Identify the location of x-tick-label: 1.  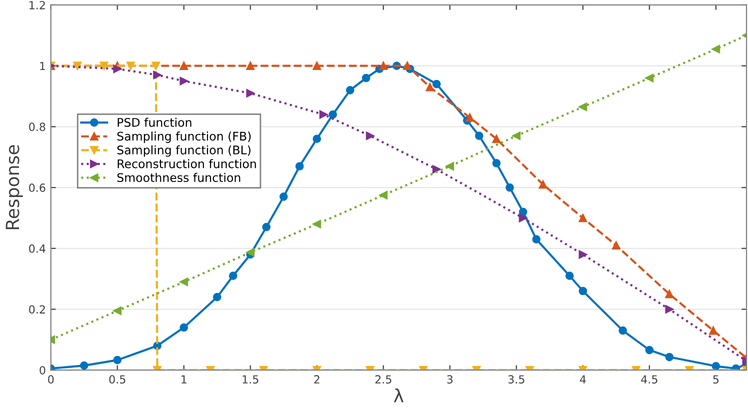
(184, 379).